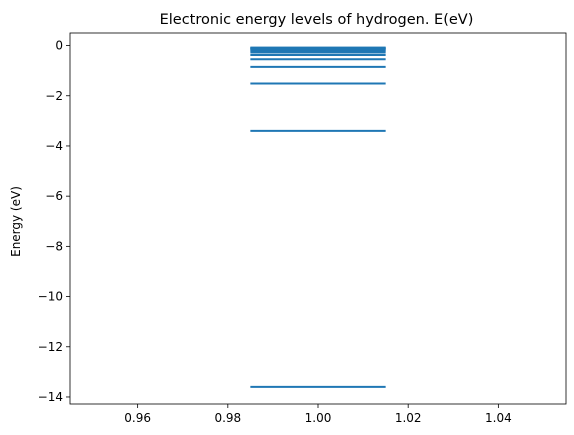  Describe the element at coordinates (50, 297) in the screenshot. I see `y-tick-label: −10` at that location.